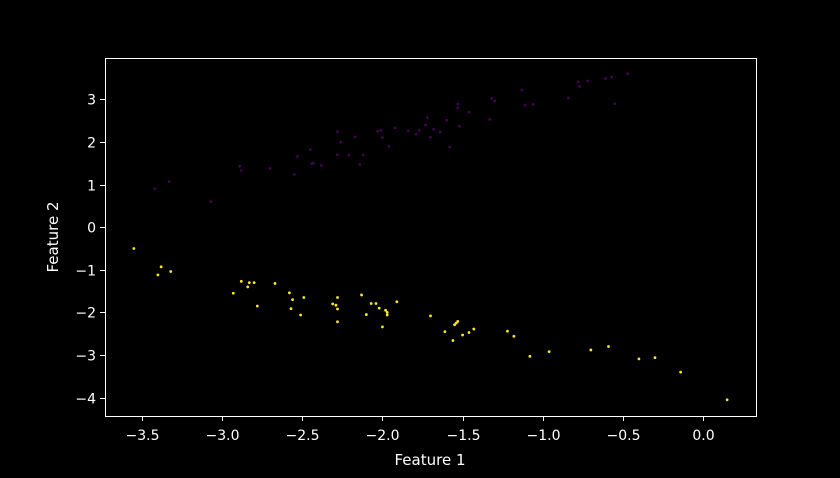 This screenshot has height=478, width=840. Describe the element at coordinates (53, 237) in the screenshot. I see `y-axis-label: Feature 2` at that location.